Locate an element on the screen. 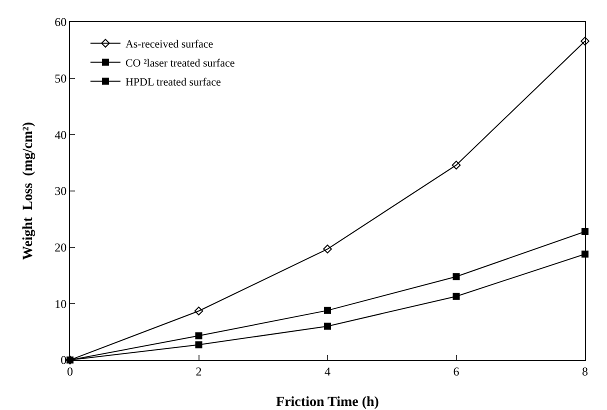 The width and height of the screenshot is (607, 410). y-tick-label: 50 is located at coordinates (60, 79).